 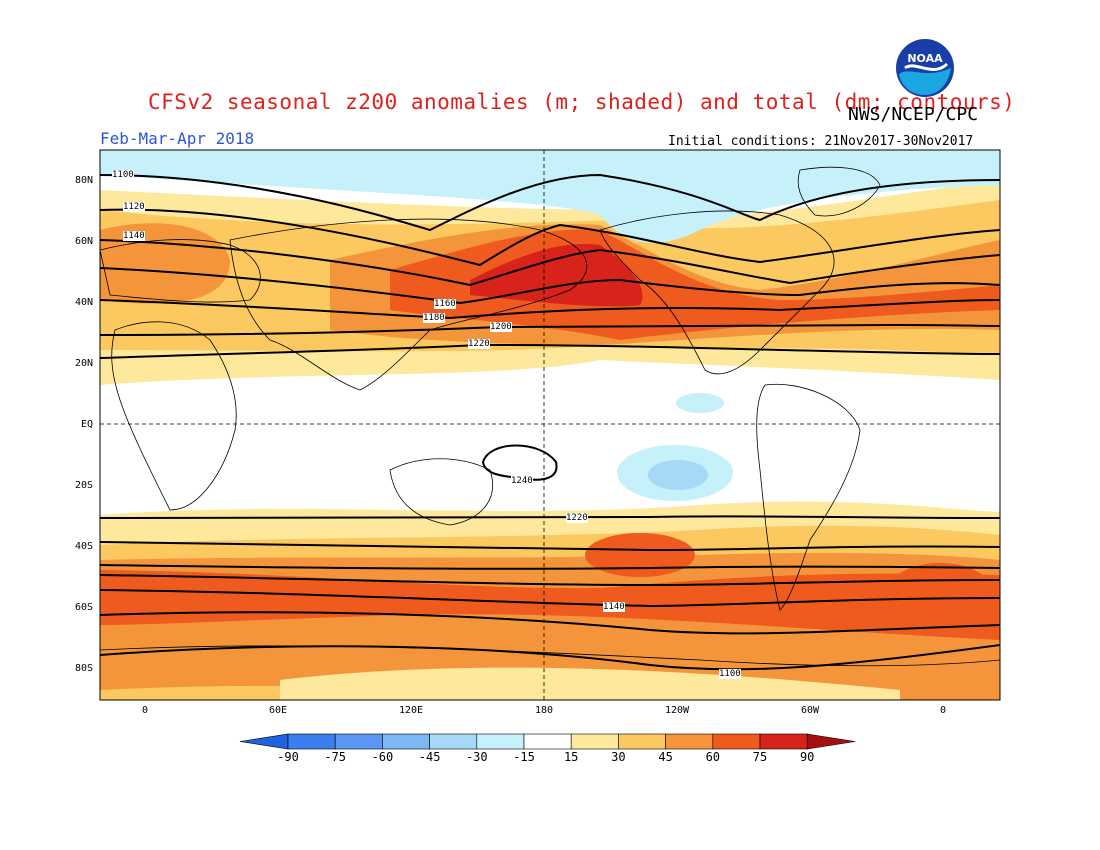 What do you see at coordinates (288, 757) in the screenshot?
I see `colorbar-label: -90` at bounding box center [288, 757].